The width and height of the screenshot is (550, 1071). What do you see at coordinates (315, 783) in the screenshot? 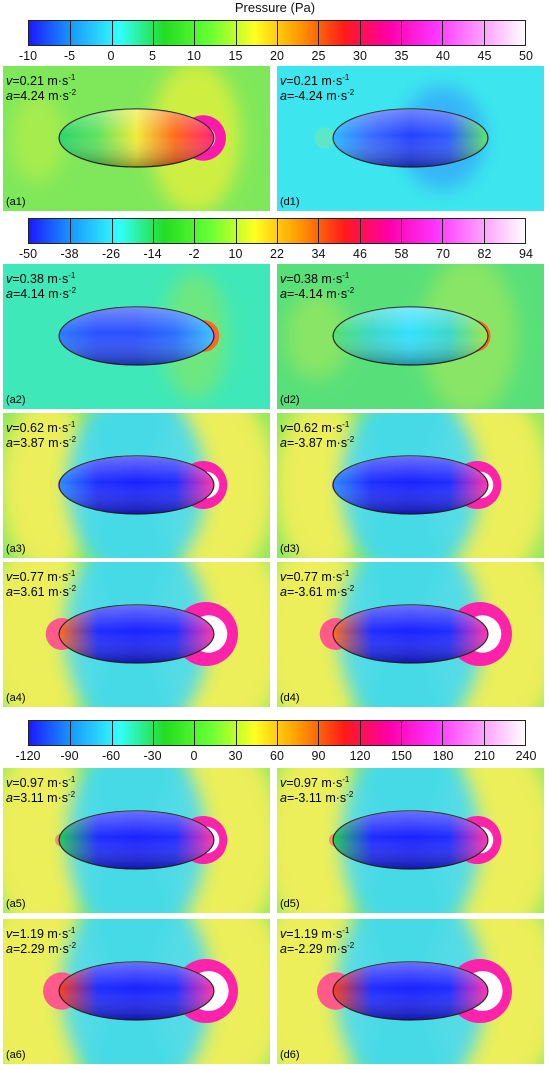
I see `velocity-label: v=0.97 m·s-1` at bounding box center [315, 783].